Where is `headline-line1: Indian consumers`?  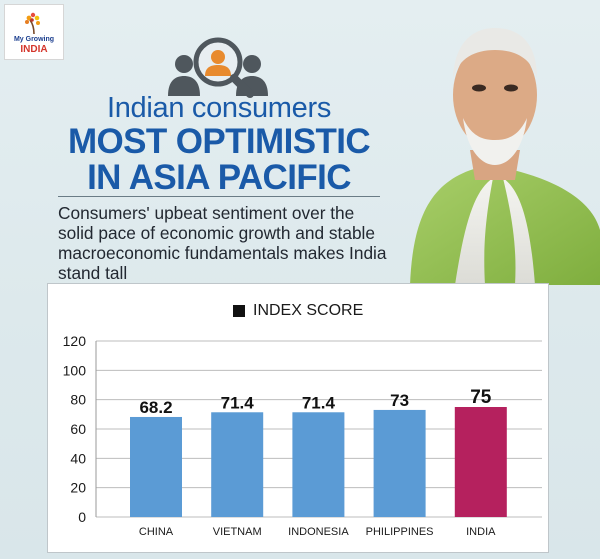 headline-line1: Indian consumers is located at coordinates (219, 108).